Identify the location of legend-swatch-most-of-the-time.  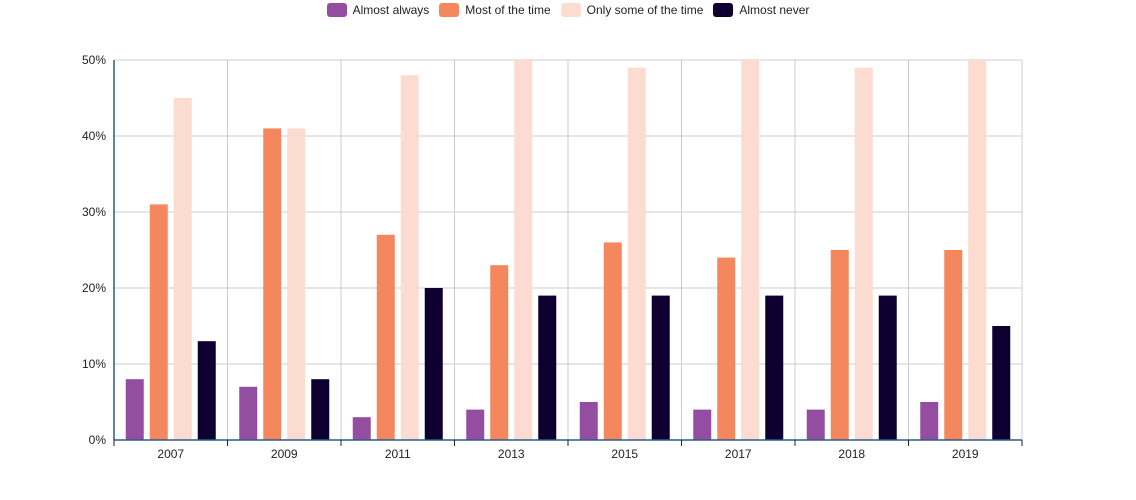
(449, 10).